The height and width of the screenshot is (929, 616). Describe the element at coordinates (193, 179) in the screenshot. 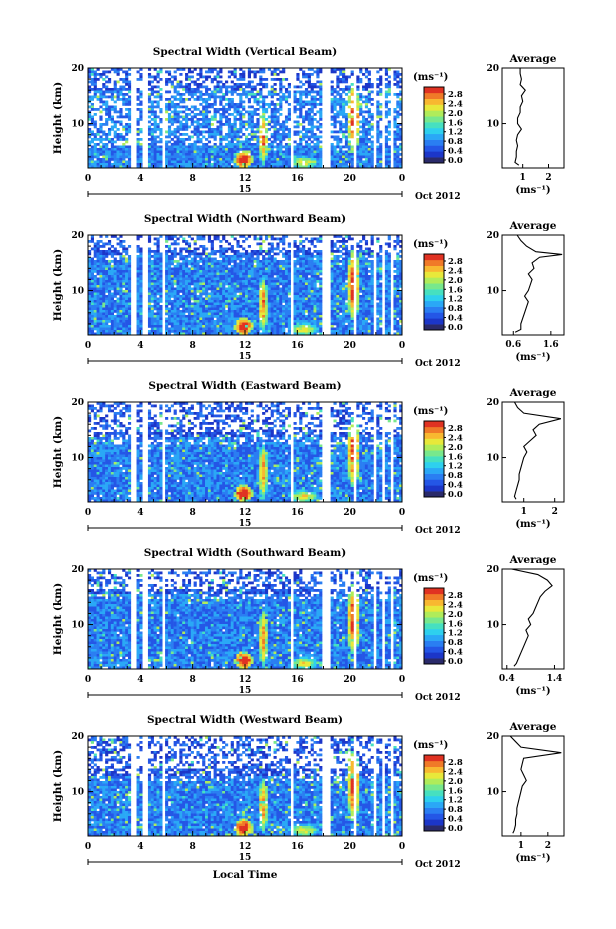

I see `x-tick-label: 8` at that location.